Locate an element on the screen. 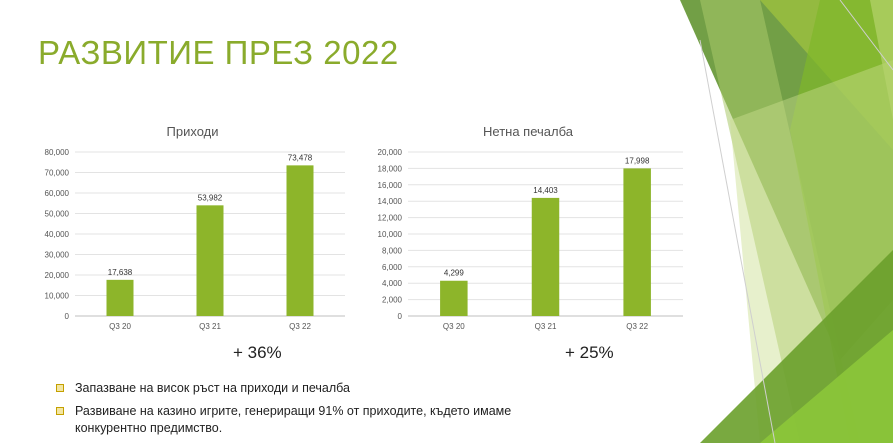 This screenshot has height=443, width=893. y-tick-label: 40,000 is located at coordinates (57, 234).